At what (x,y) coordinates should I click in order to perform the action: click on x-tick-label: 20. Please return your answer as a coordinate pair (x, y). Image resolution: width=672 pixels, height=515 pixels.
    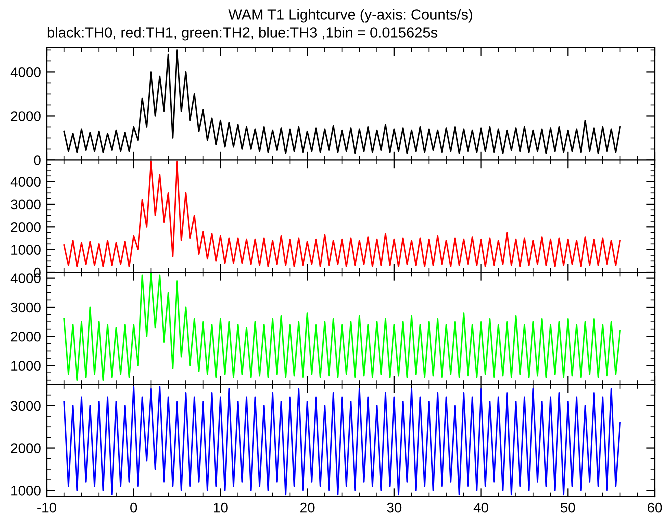
    Looking at the image, I should click on (307, 507).